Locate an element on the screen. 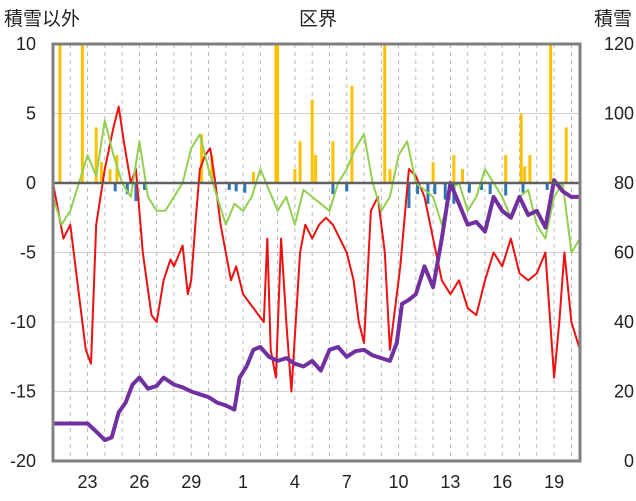 This screenshot has height=501, width=636. x-tick-label: 29 is located at coordinates (191, 482).